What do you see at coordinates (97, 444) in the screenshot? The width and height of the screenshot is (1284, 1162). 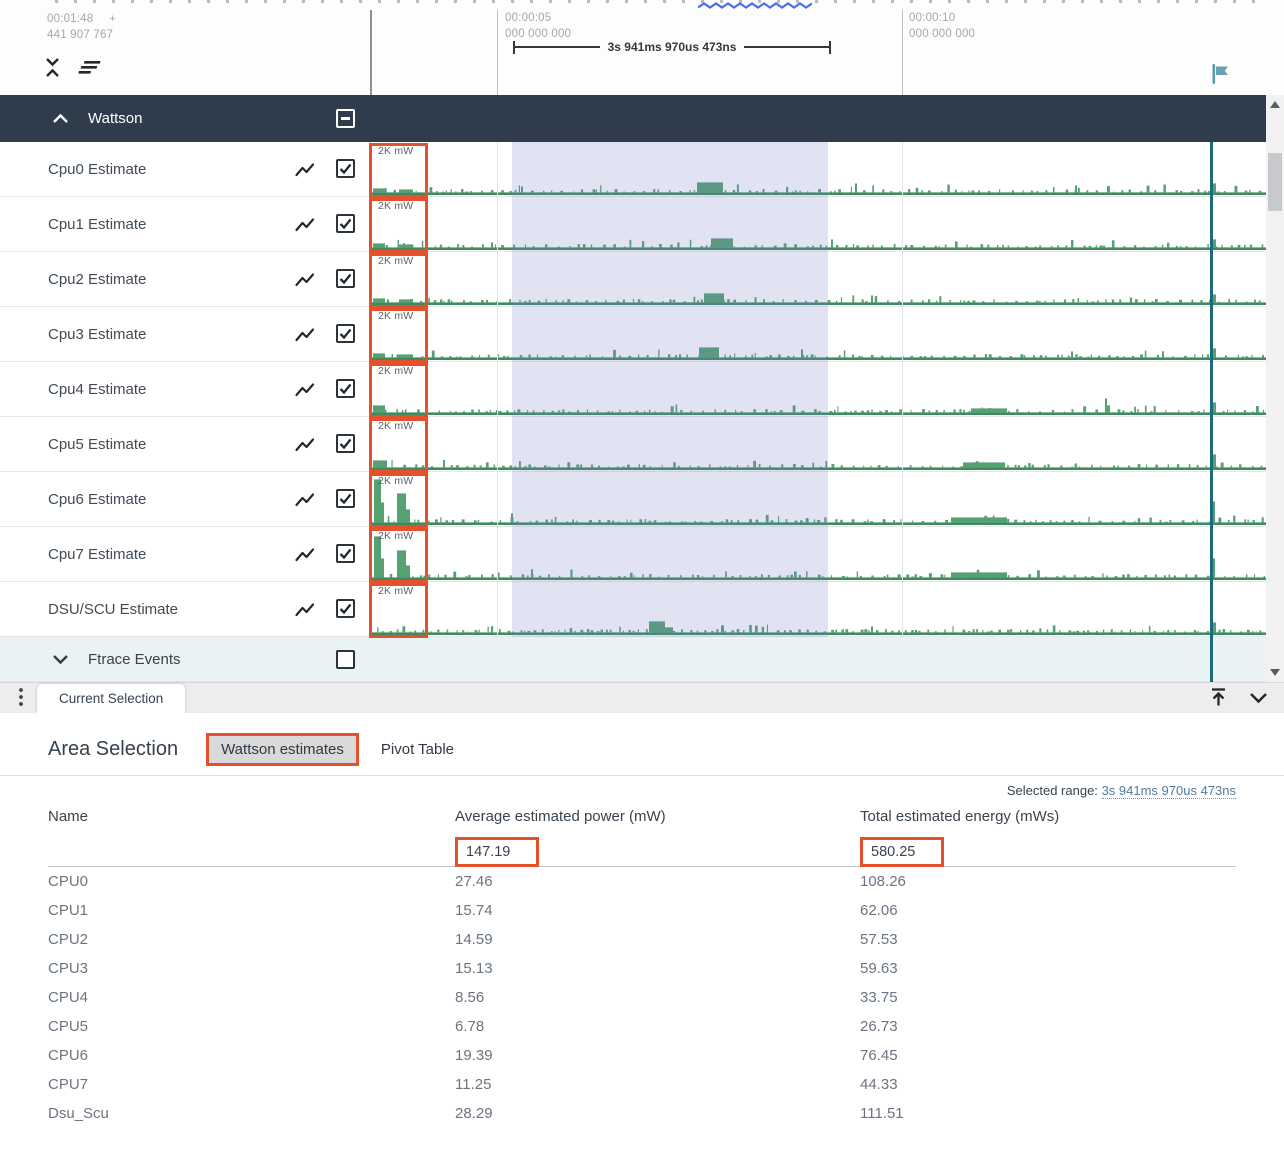 I see `track-name: Cpu5 Estimate` at bounding box center [97, 444].